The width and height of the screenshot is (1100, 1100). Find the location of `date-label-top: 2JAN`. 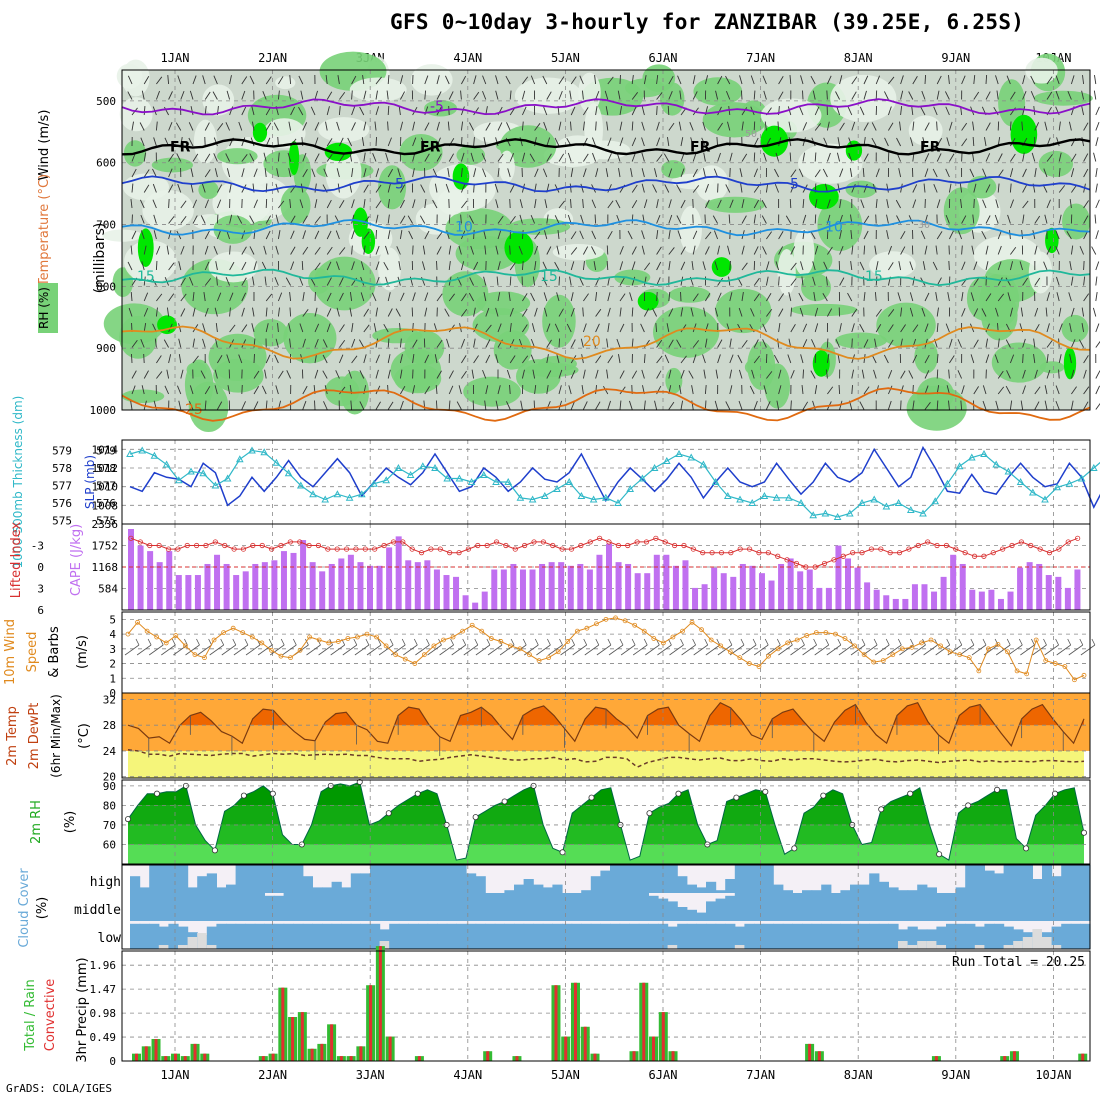

date-label-top: 2JAN is located at coordinates (272, 58).